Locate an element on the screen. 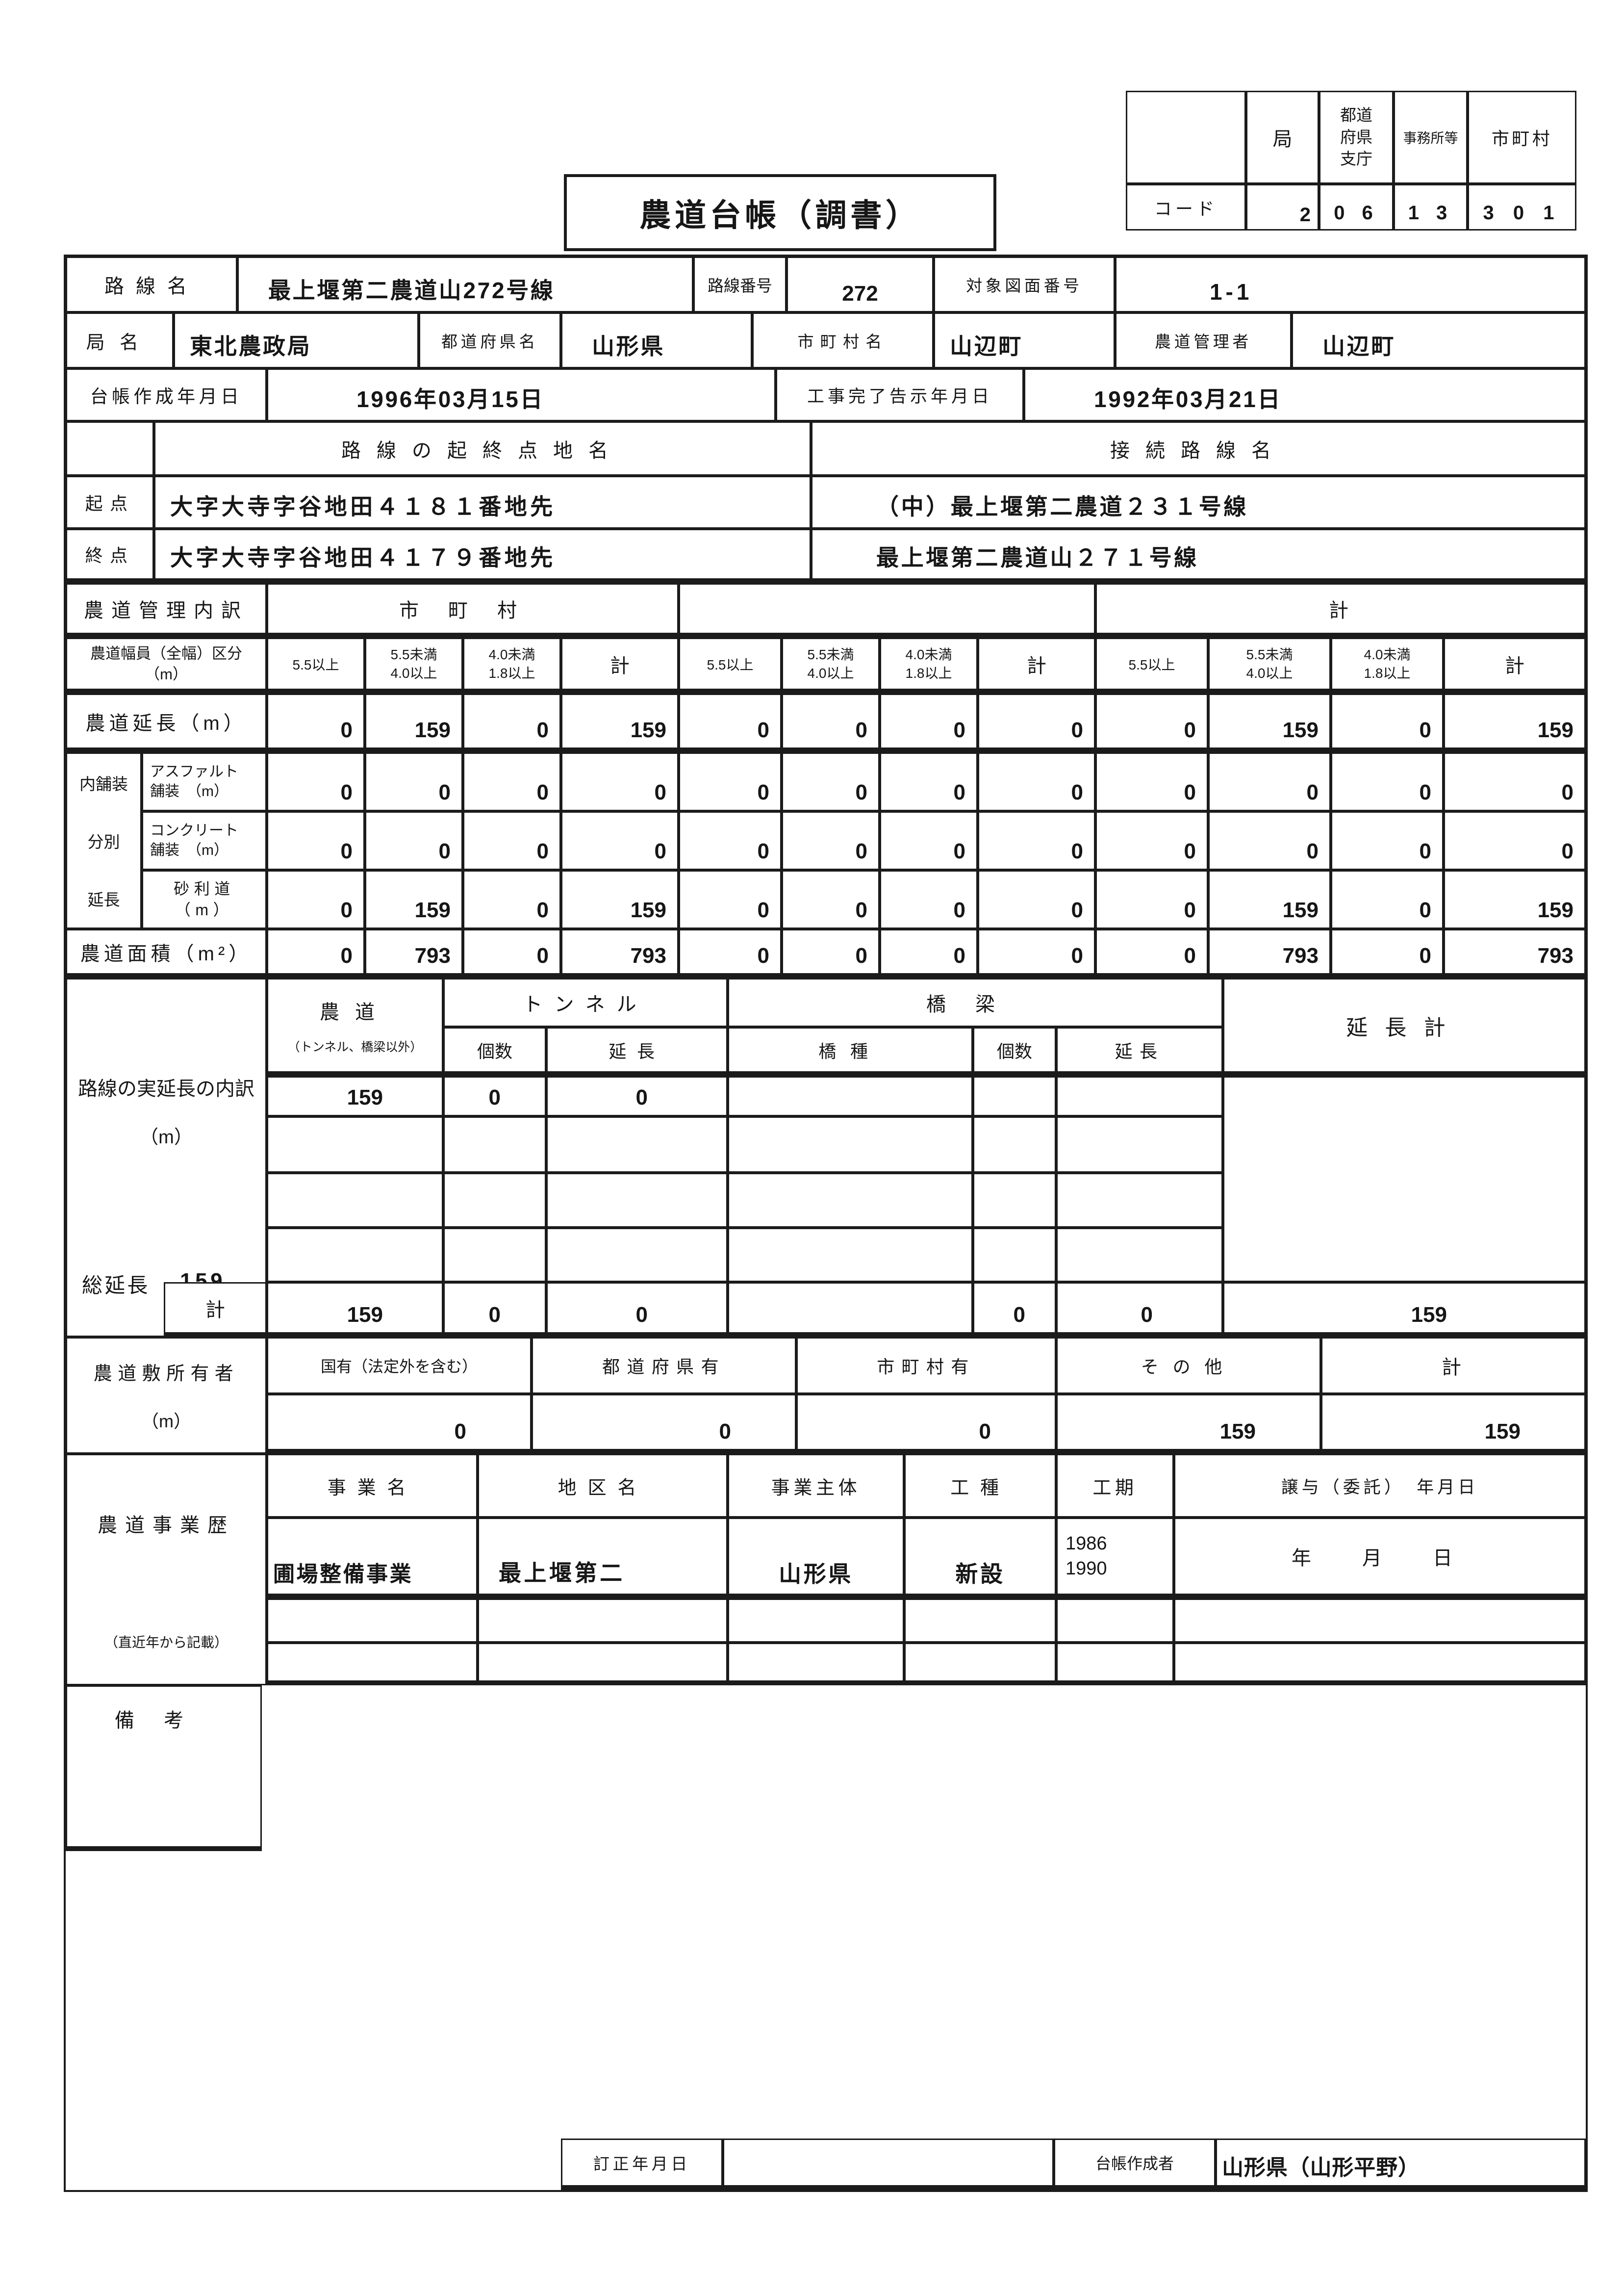 The image size is (1624, 2294). target-map-label: 対象図面番号 is located at coordinates (1024, 284).